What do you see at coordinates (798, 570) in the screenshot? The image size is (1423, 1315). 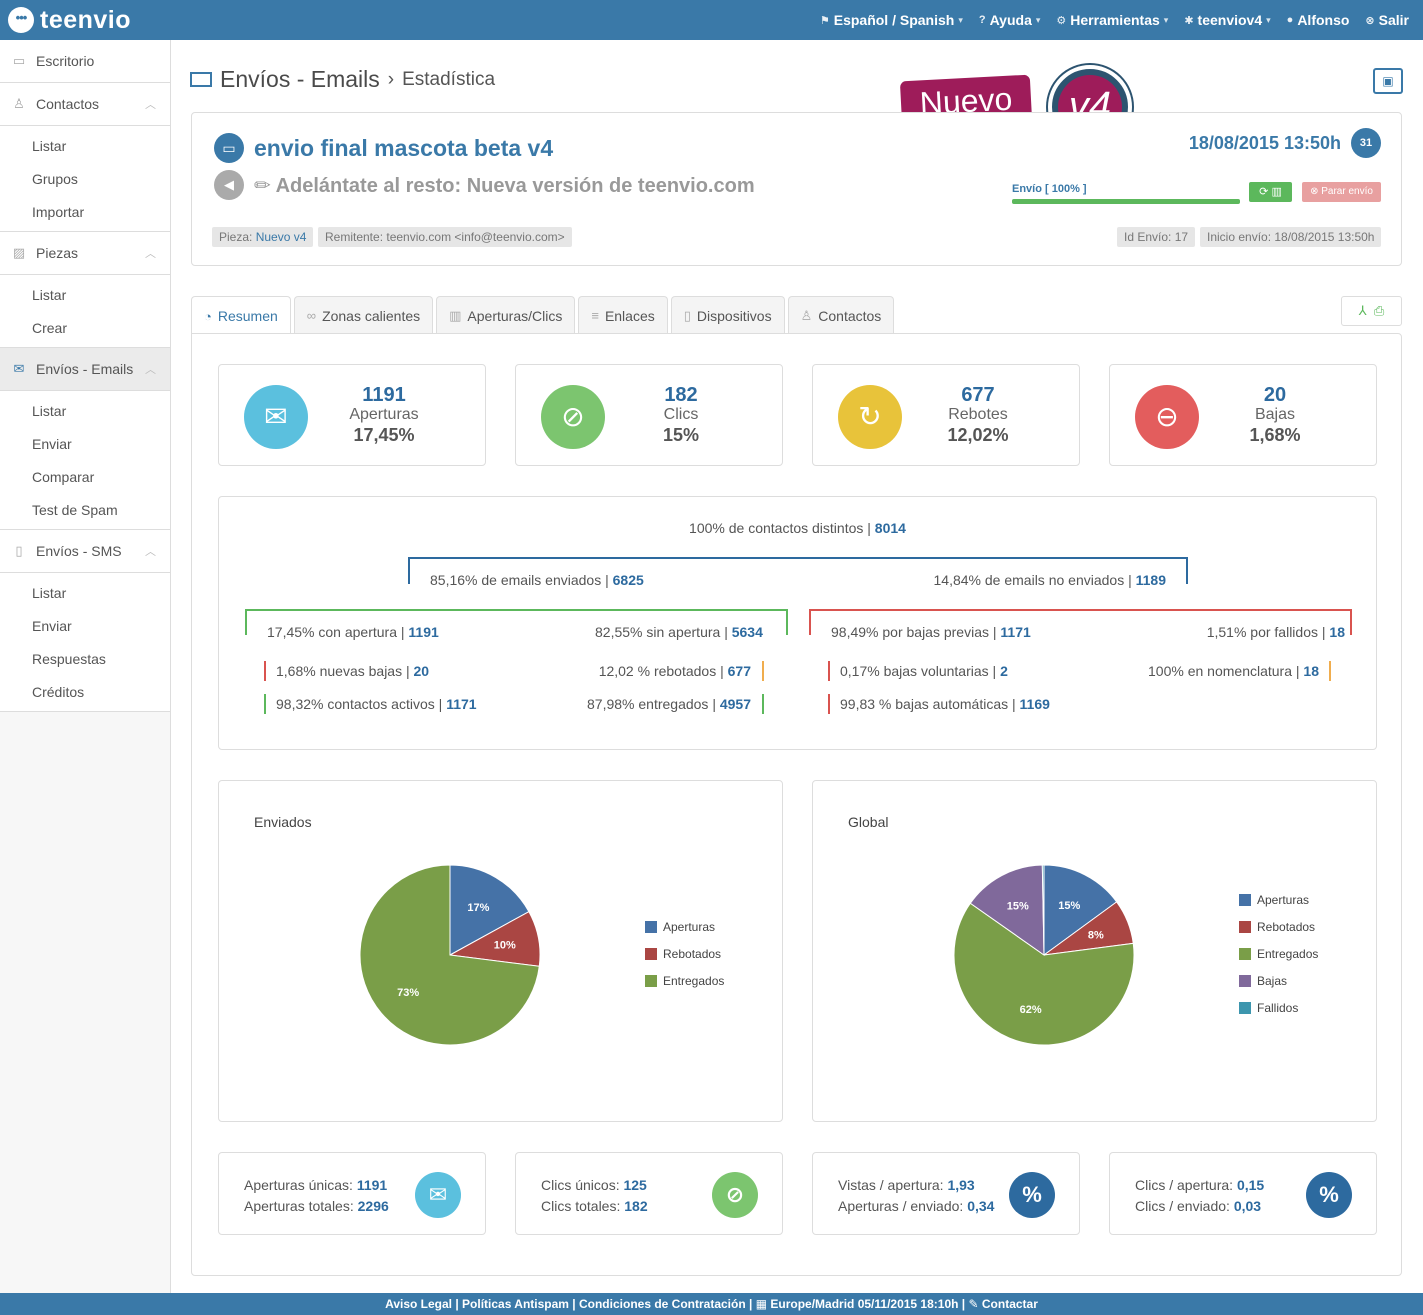 I see `flow-bracket-top` at bounding box center [798, 570].